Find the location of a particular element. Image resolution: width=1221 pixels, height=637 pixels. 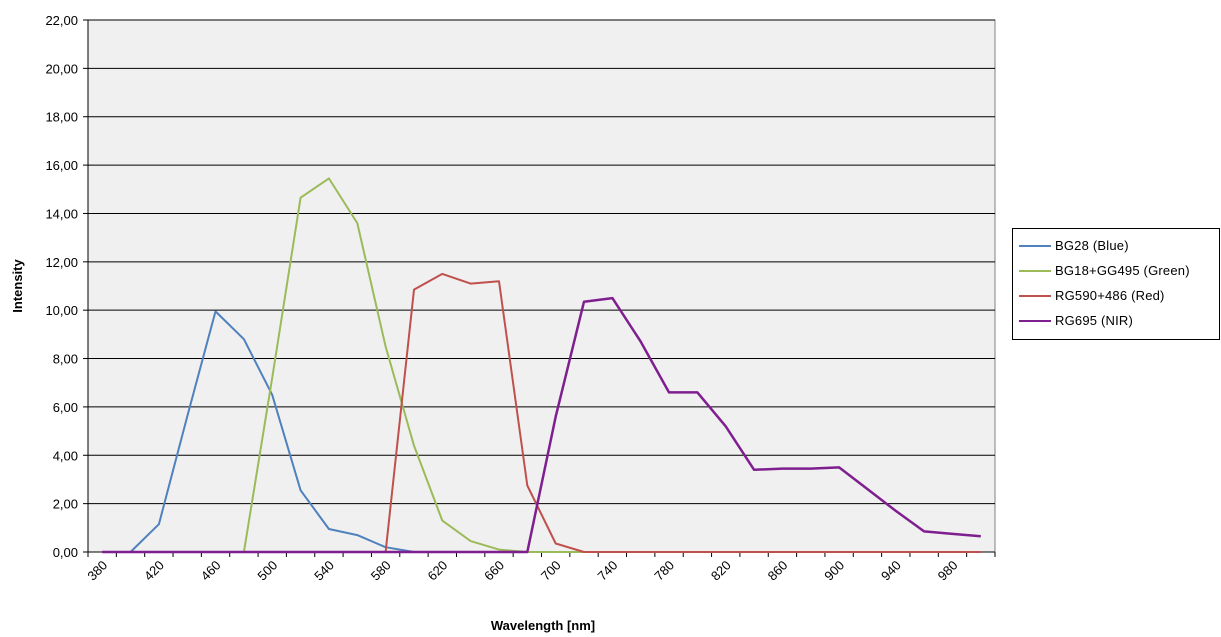

x-tick-label: 860 is located at coordinates (778, 571).